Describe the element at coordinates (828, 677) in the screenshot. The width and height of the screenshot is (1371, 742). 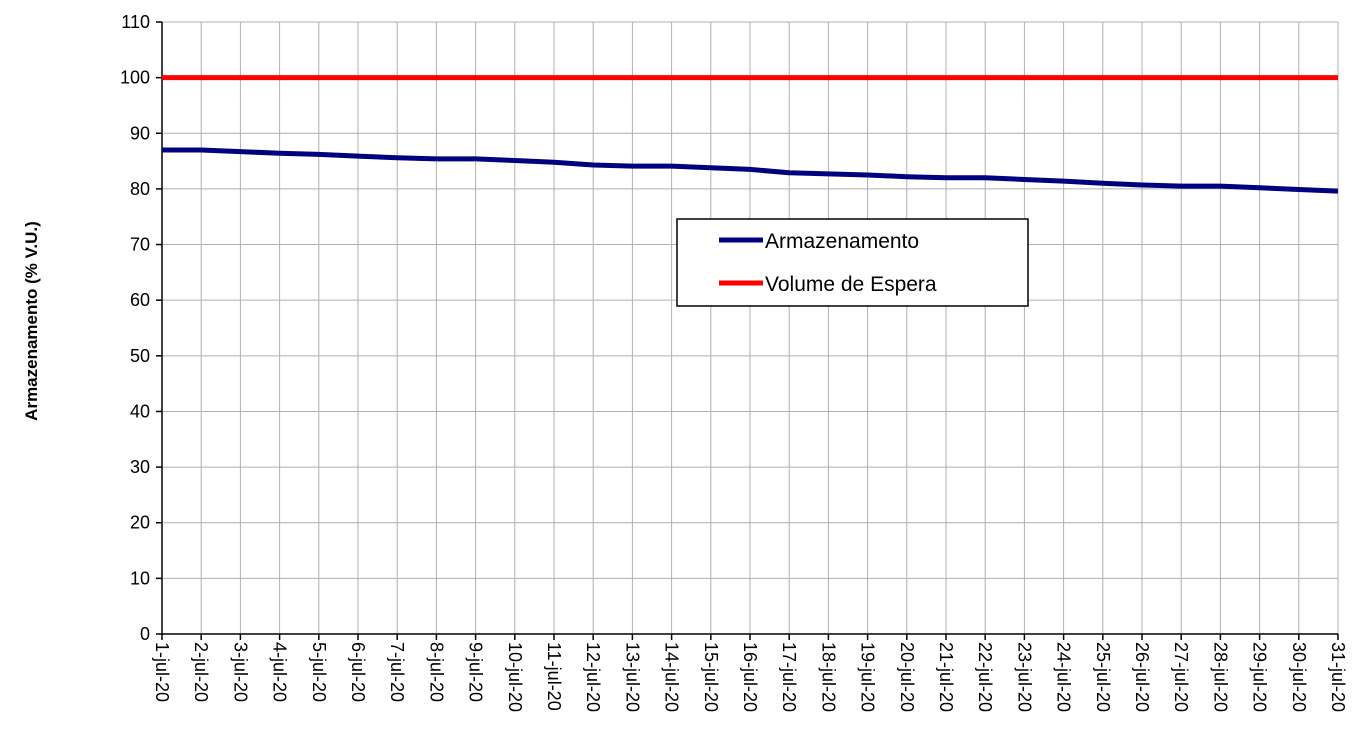
I see `x-tick-label: 18-jul-20` at that location.